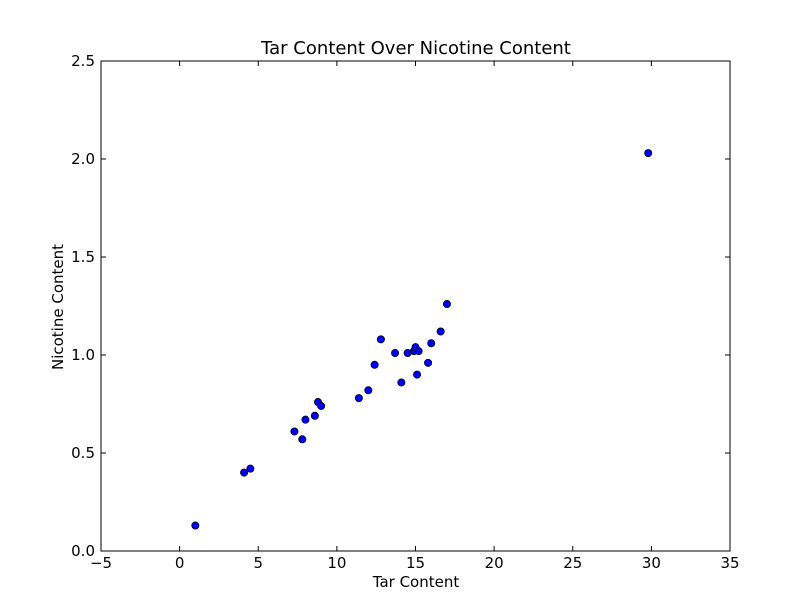 The width and height of the screenshot is (812, 612). I want to click on y-tick-label: 0.0, so click(83, 551).